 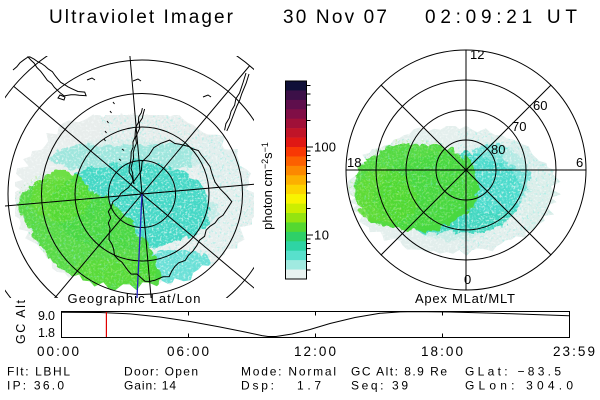 What do you see at coordinates (188, 351) in the screenshot?
I see `svg-text: 06:00` at bounding box center [188, 351].